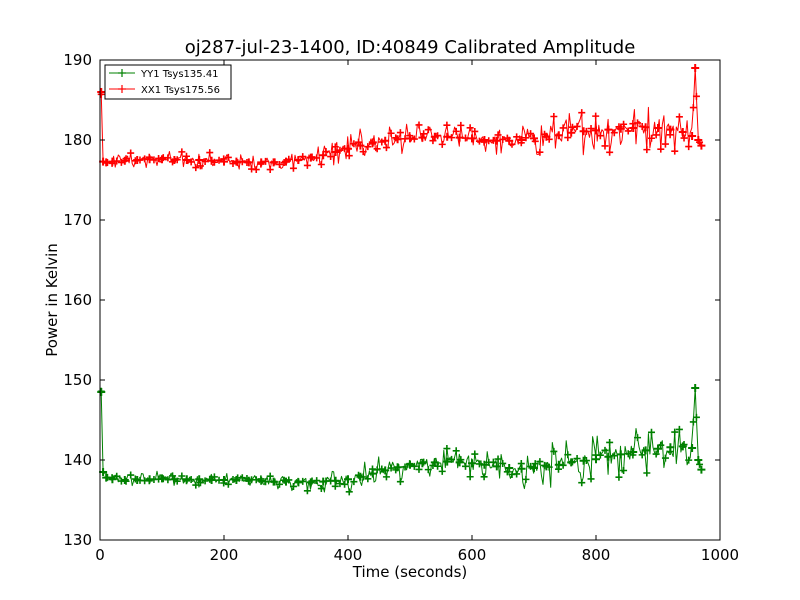 The height and width of the screenshot is (600, 800). Describe the element at coordinates (77, 300) in the screenshot. I see `y-tick-label: 160` at that location.